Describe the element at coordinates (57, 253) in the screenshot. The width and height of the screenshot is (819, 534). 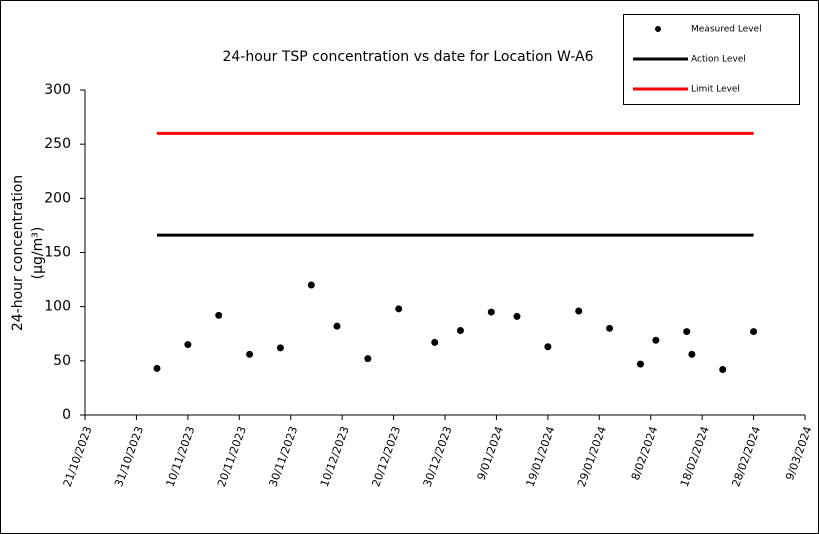
I see `y-tick-label: 150` at that location.